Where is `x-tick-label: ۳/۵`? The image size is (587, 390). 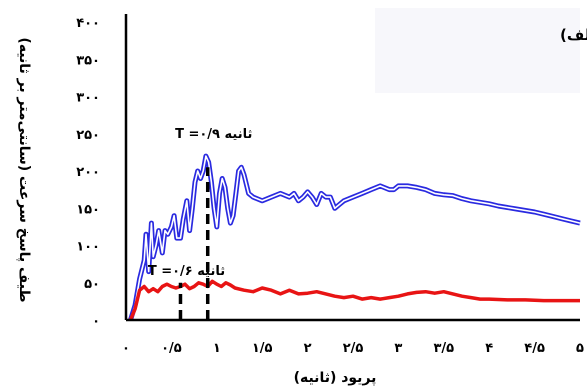
x-tick-label: ۳/۵ is located at coordinates (443, 348).